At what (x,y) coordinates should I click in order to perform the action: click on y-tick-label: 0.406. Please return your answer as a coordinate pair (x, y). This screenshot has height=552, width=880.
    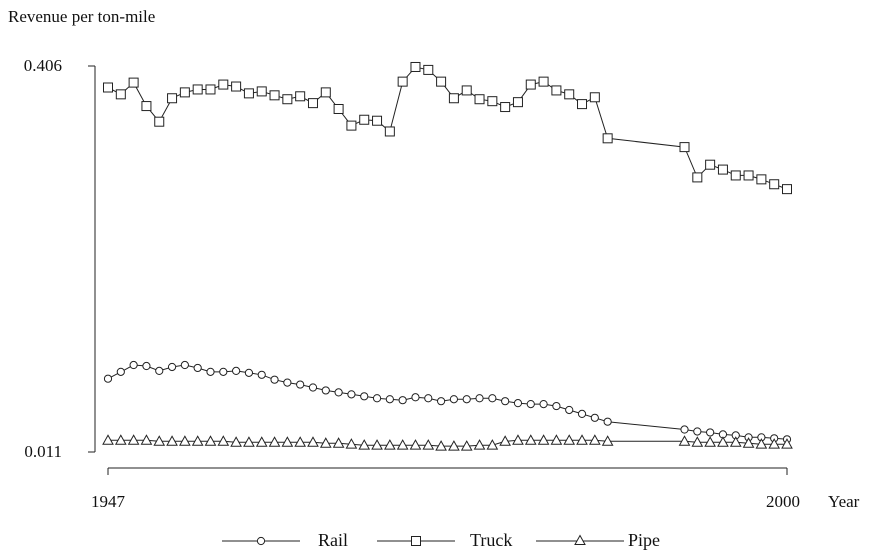
    Looking at the image, I should click on (43, 65).